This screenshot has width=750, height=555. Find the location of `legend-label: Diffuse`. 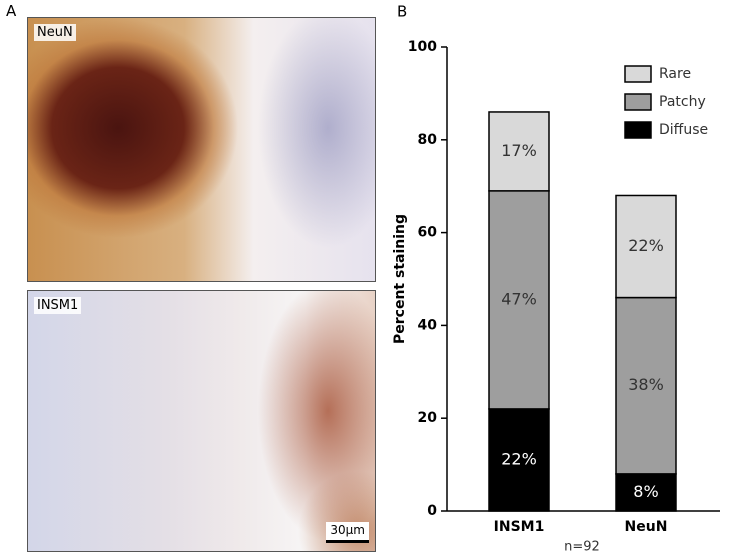

legend-label: Diffuse is located at coordinates (683, 130).